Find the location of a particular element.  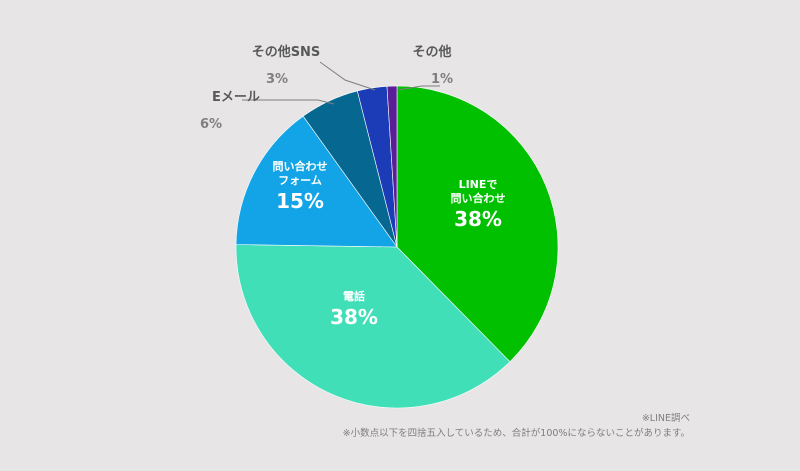

slice-name-label: 電話 is located at coordinates (354, 296).